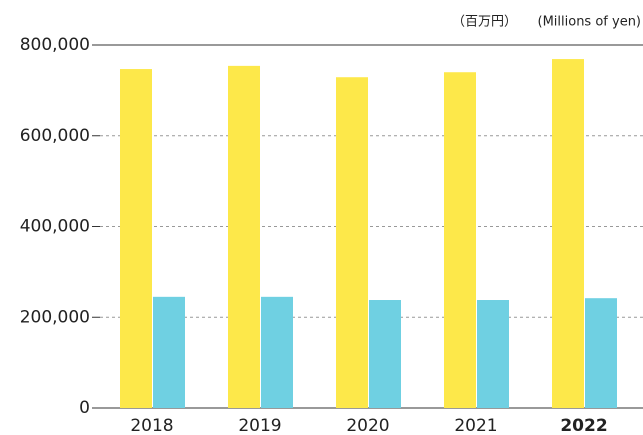 Image resolution: width=643 pixels, height=435 pixels. Describe the element at coordinates (484, 22) in the screenshot. I see `unit-label-ja: （百万円）` at that location.